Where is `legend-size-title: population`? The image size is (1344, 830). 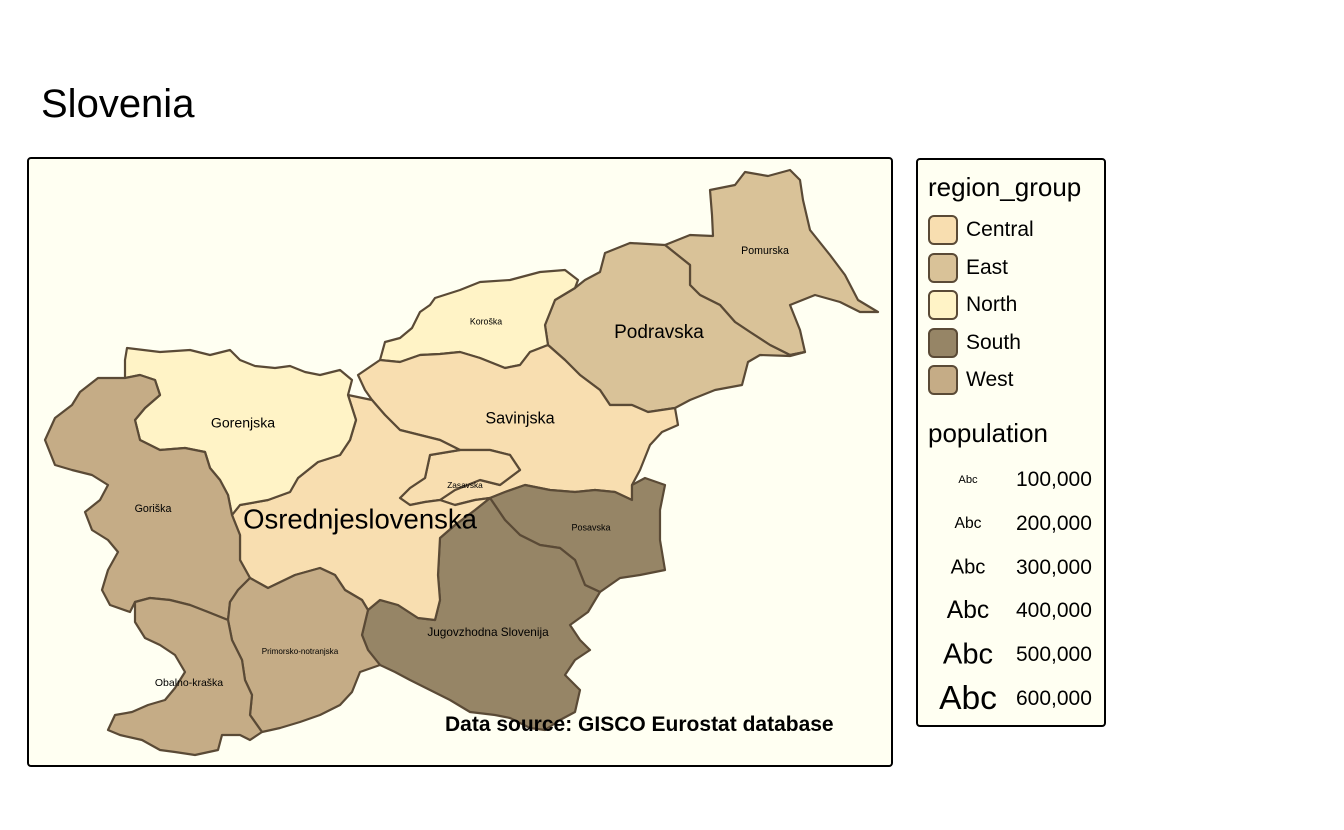
legend-size-title: population is located at coordinates (988, 433).